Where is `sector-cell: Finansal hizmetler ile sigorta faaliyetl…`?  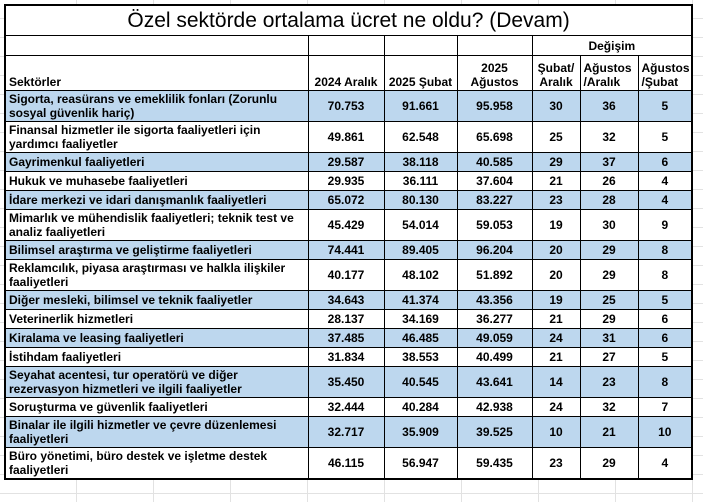 sector-cell: Finansal hizmetler ile sigorta faaliyetl… is located at coordinates (156, 137).